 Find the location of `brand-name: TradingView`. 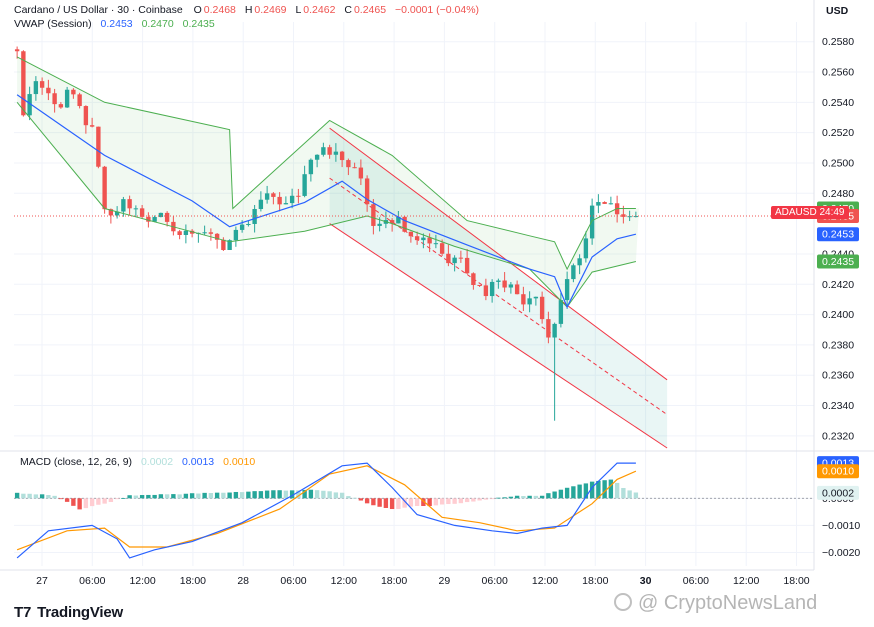

brand-name: TradingView is located at coordinates (80, 612).